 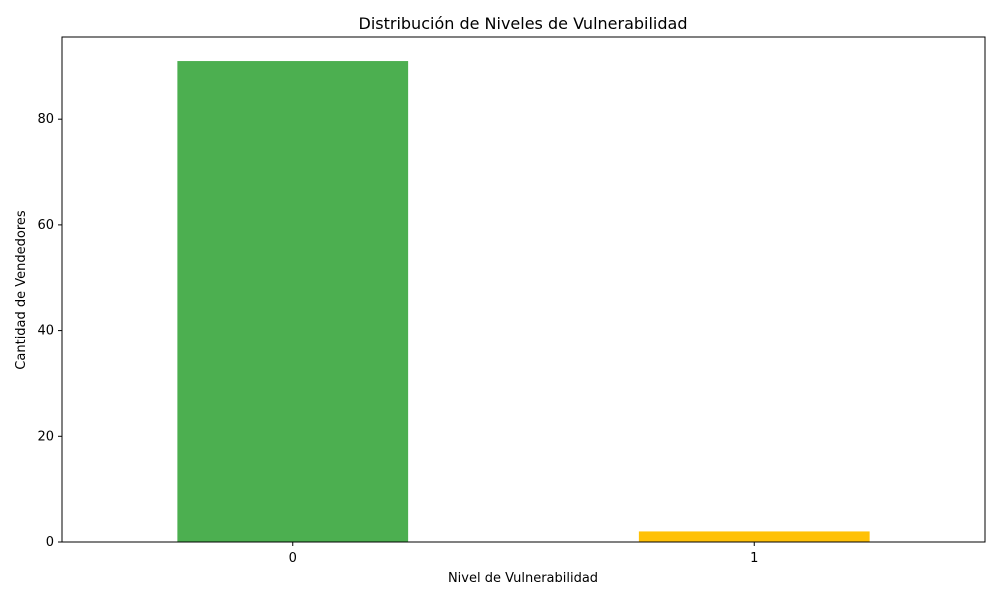 What do you see at coordinates (21, 290) in the screenshot?
I see `y-axis-label: Cantidad de Vendedores` at bounding box center [21, 290].